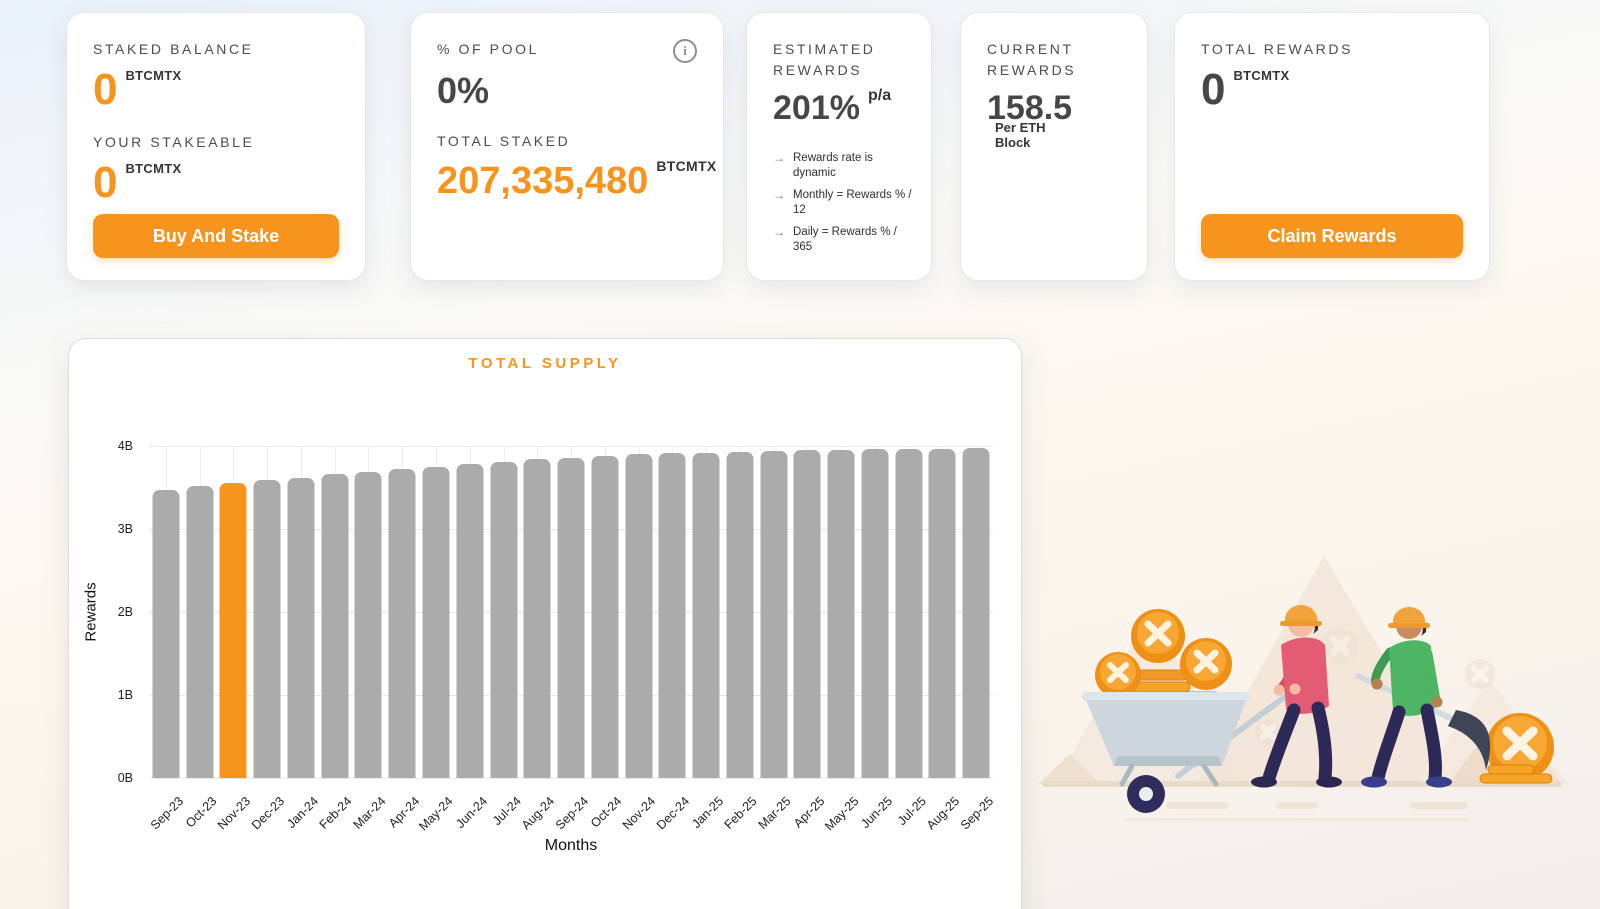 The height and width of the screenshot is (909, 1600). I want to click on total-staked-value: 207,335,480 BTCMTX, so click(577, 180).